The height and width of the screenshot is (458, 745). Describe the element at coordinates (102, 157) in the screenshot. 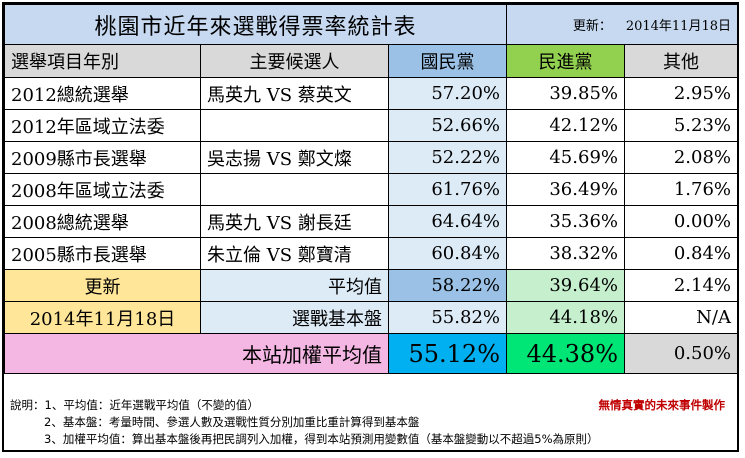

I see `row-item: 2009縣市長選舉` at that location.